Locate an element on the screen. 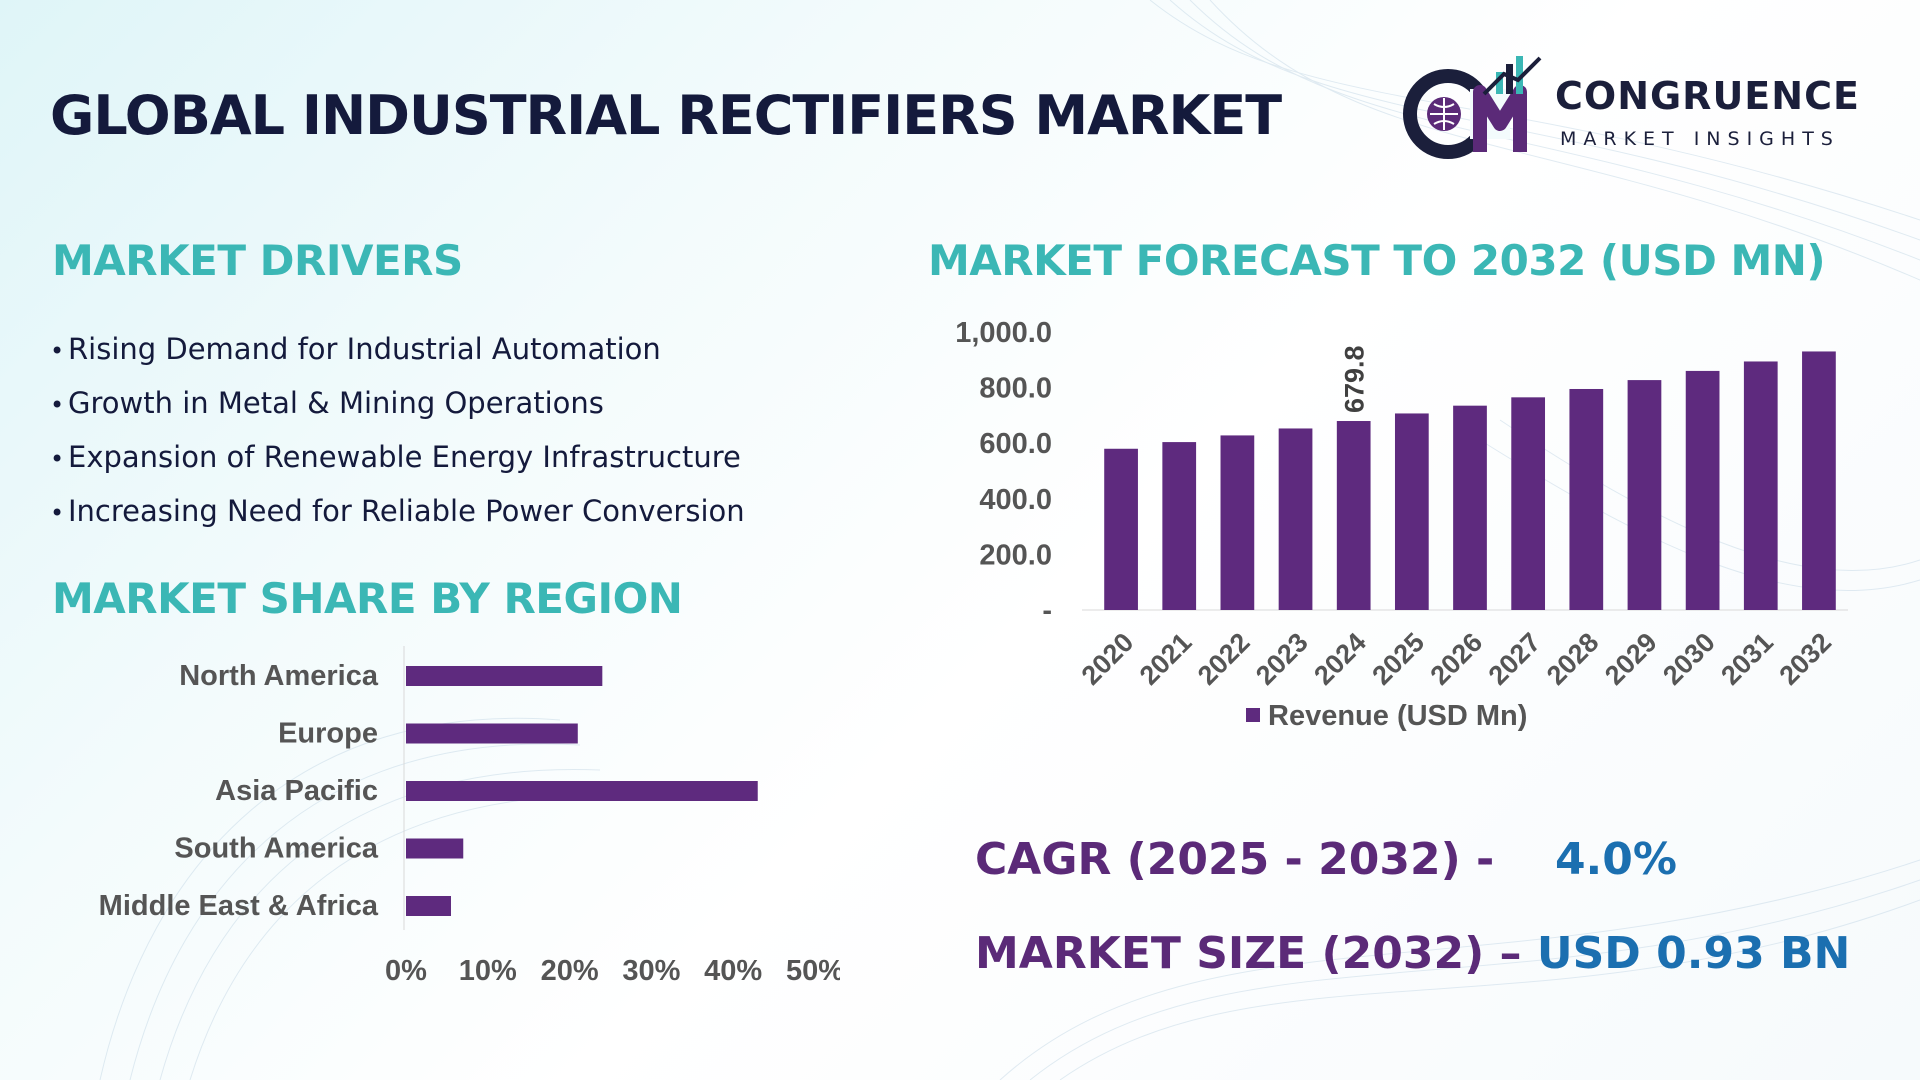 The image size is (1920, 1080). y-tick-label: 400.0 is located at coordinates (1015, 500).